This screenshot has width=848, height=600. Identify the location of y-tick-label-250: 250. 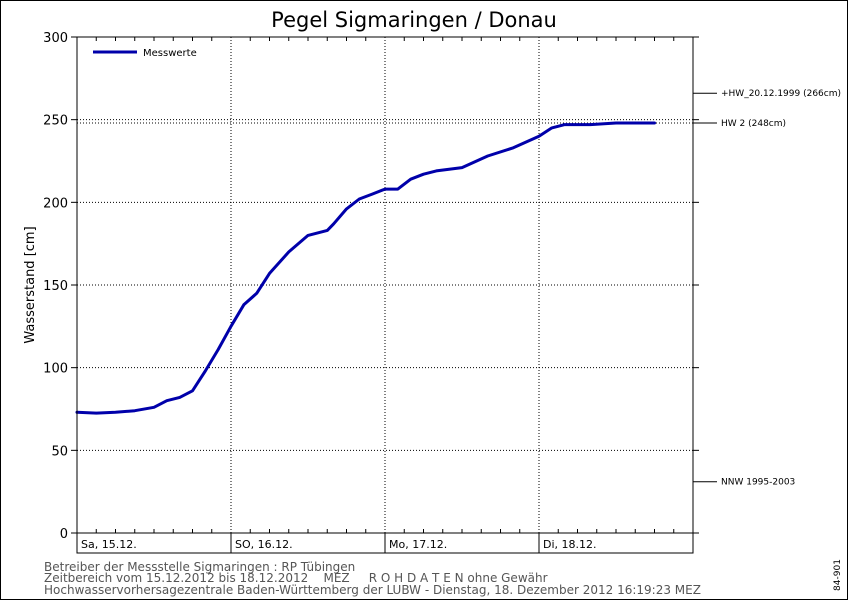
(55, 121).